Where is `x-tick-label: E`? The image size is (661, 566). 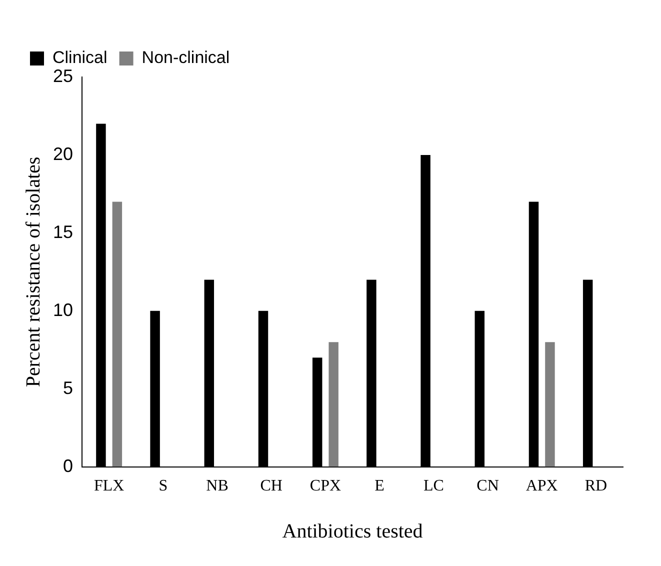
x-tick-label: E is located at coordinates (379, 486).